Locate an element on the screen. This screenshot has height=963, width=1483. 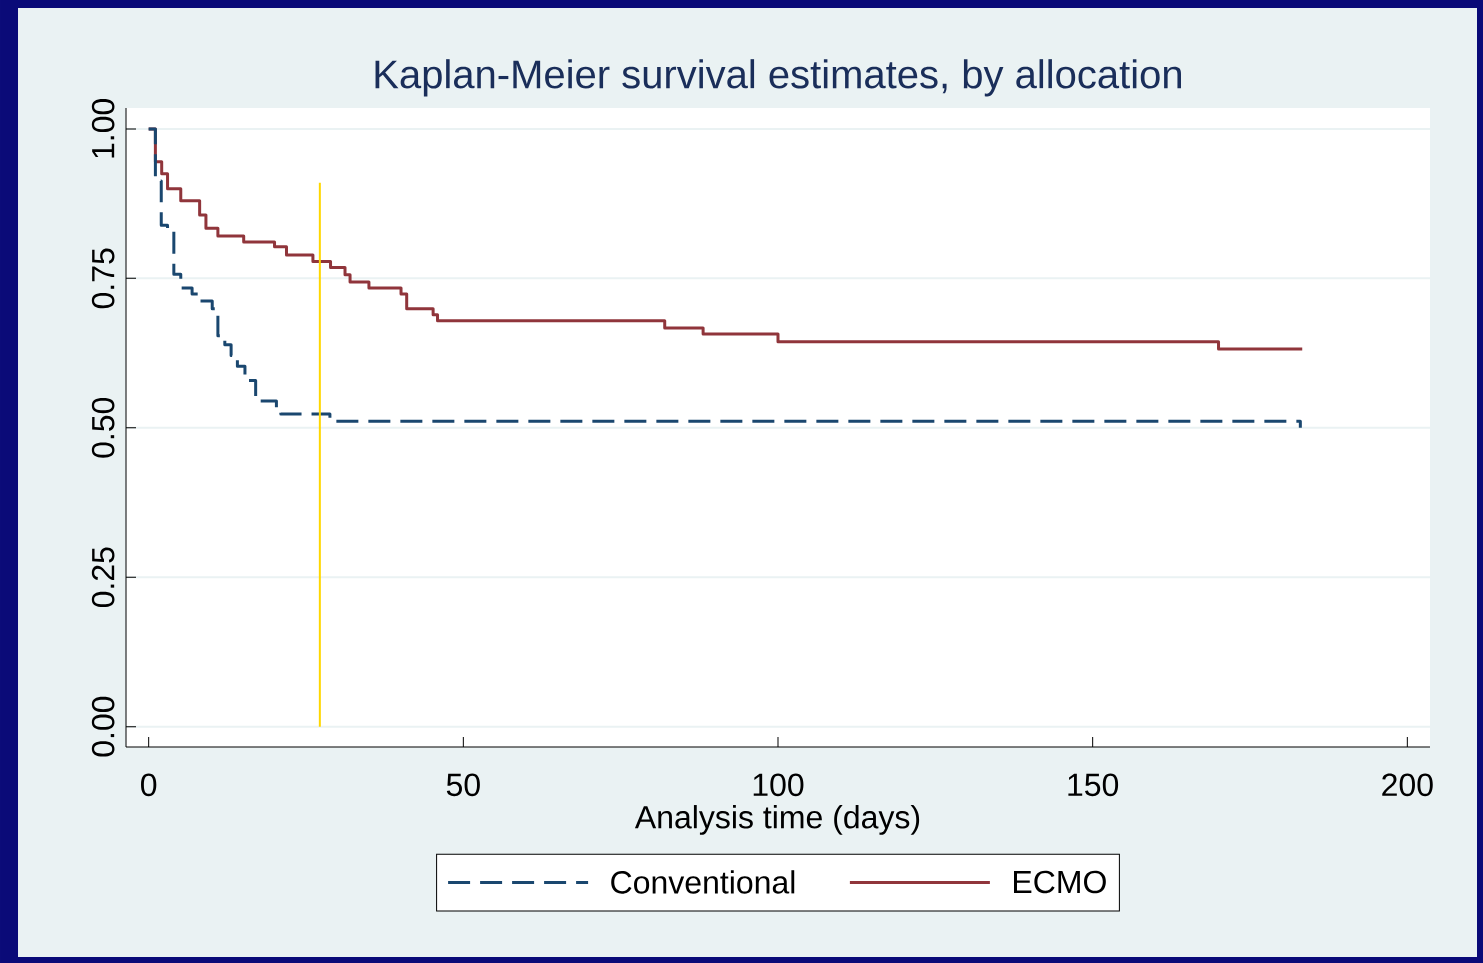
y-tick-label: 1.00 is located at coordinates (103, 128).